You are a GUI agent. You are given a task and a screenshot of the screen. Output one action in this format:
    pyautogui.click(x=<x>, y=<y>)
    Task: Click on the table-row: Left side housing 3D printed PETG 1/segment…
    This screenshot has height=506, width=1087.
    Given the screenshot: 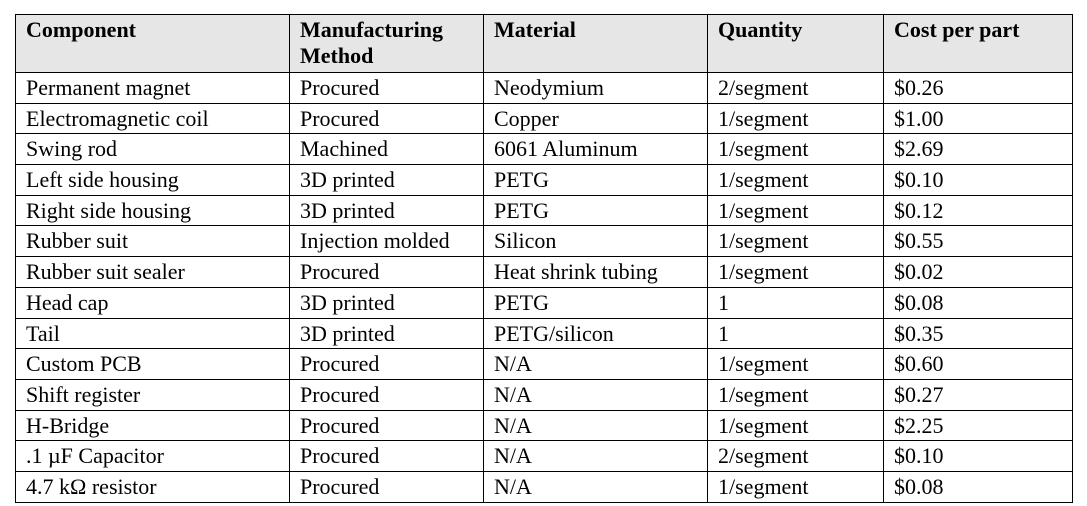 What is the action you would take?
    pyautogui.click(x=544, y=180)
    